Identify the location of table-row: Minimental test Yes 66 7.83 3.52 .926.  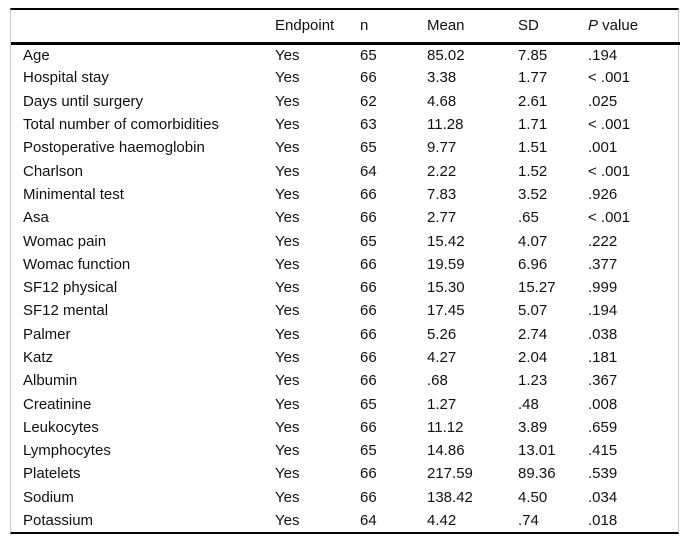
(345, 194).